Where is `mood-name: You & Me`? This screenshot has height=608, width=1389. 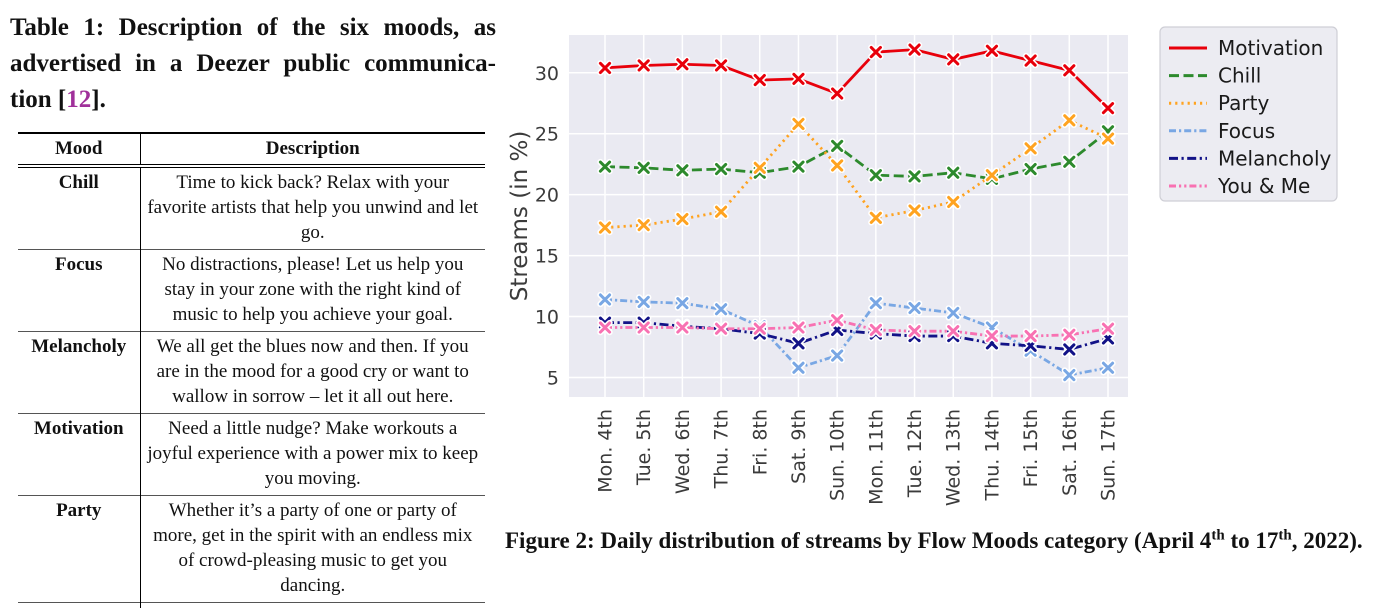 mood-name: You & Me is located at coordinates (79, 605).